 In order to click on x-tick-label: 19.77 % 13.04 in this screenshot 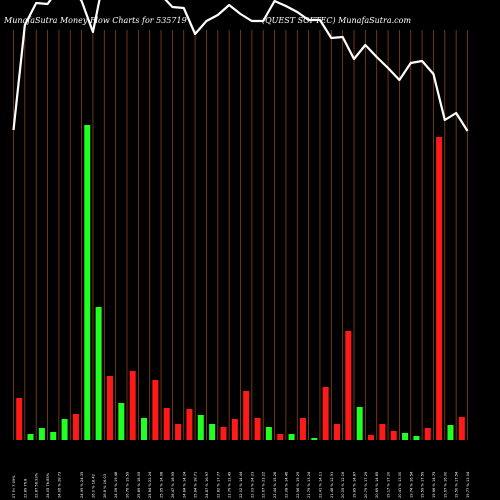, I will do `click(468, 484)`.